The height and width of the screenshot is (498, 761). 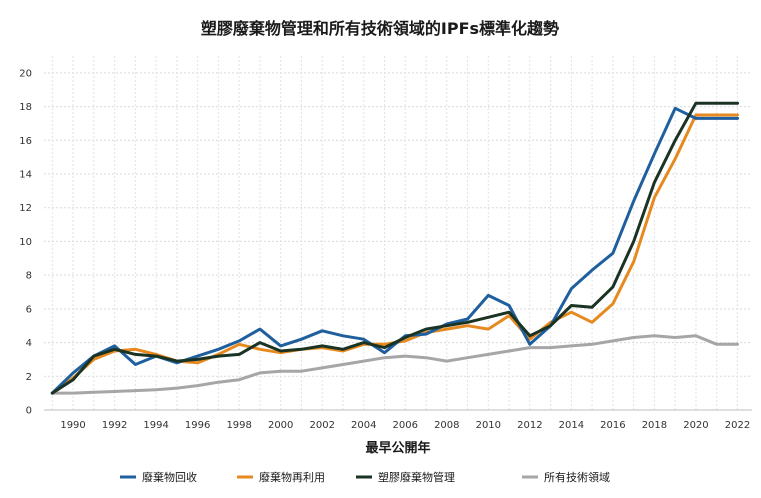 I want to click on x-tick-label: 1996, so click(x=197, y=425).